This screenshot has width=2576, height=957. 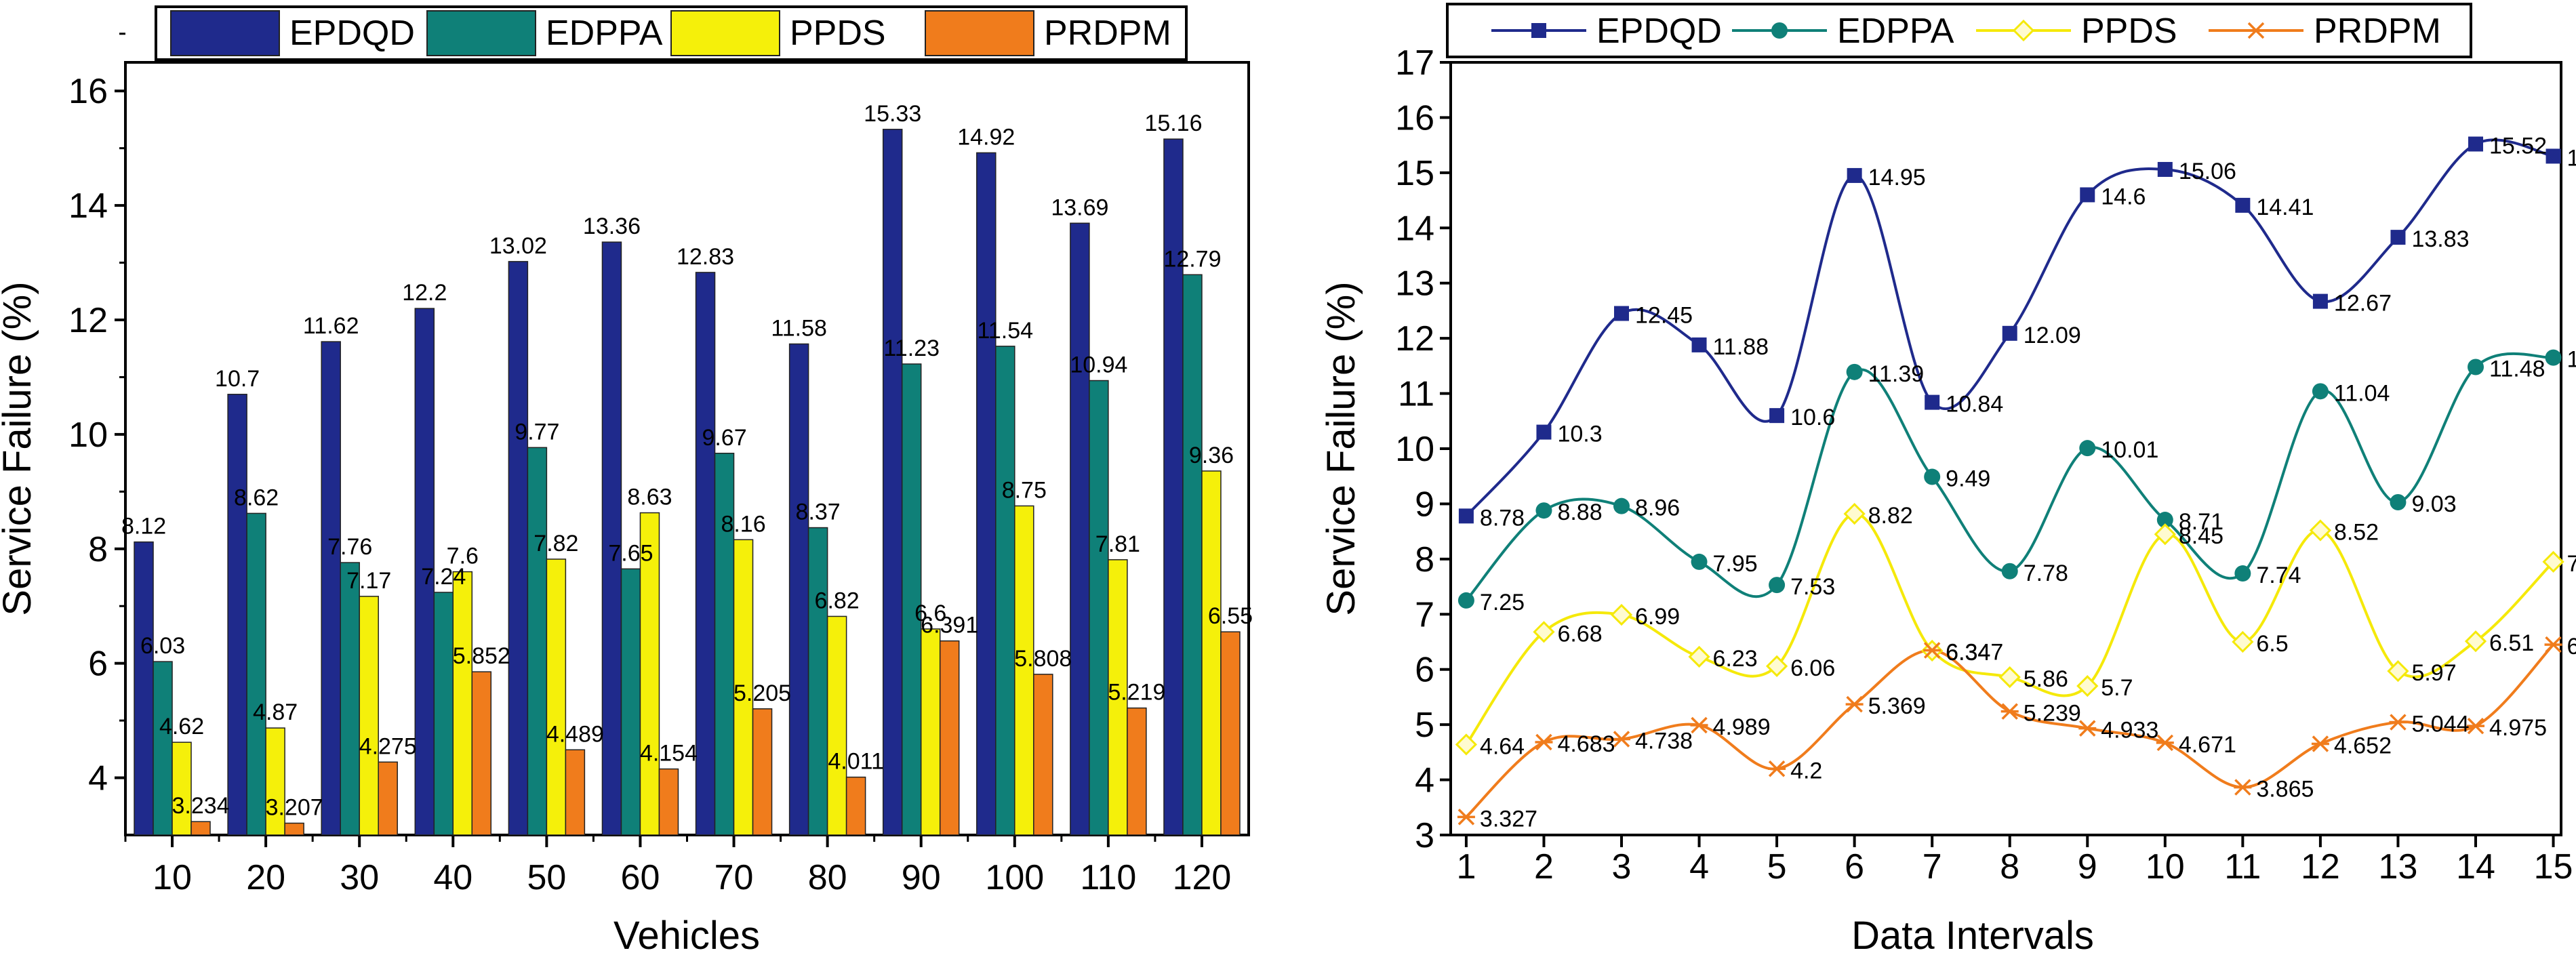 I want to click on bar-y-tick-label: 16, so click(x=88, y=91).